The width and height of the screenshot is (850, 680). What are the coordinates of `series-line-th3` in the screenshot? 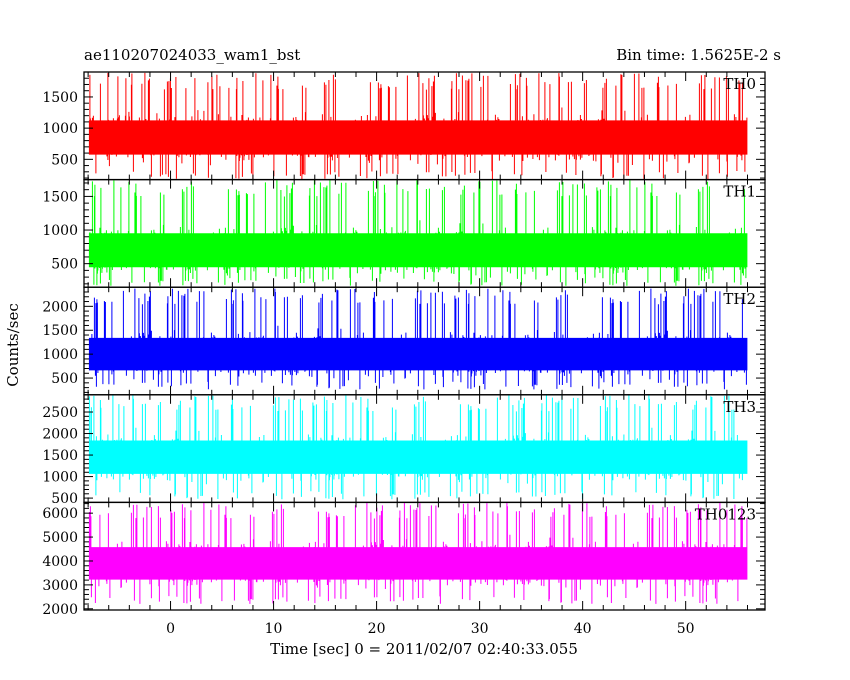 It's located at (418, 447).